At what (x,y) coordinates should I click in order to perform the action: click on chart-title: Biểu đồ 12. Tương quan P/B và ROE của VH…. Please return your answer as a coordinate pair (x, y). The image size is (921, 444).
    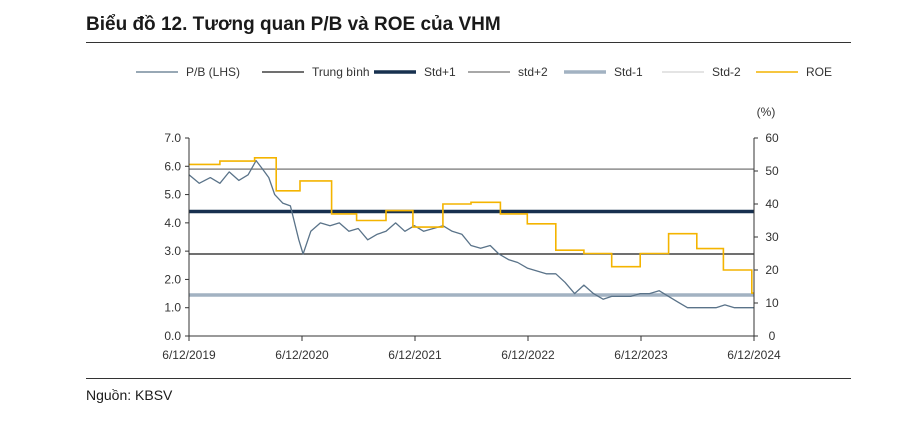
    Looking at the image, I should click on (293, 24).